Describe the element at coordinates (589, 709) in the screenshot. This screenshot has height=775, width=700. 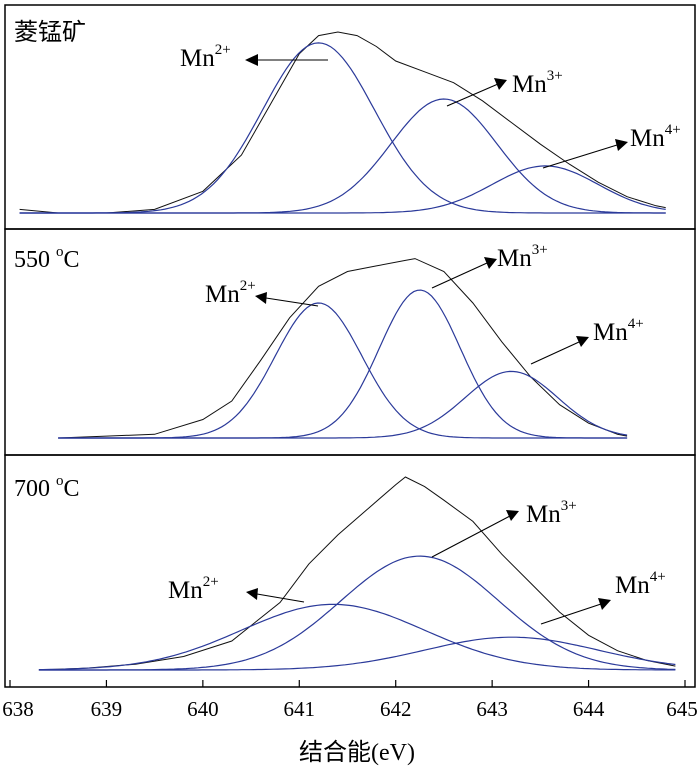
I see `x-tick-label-644: 644` at that location.